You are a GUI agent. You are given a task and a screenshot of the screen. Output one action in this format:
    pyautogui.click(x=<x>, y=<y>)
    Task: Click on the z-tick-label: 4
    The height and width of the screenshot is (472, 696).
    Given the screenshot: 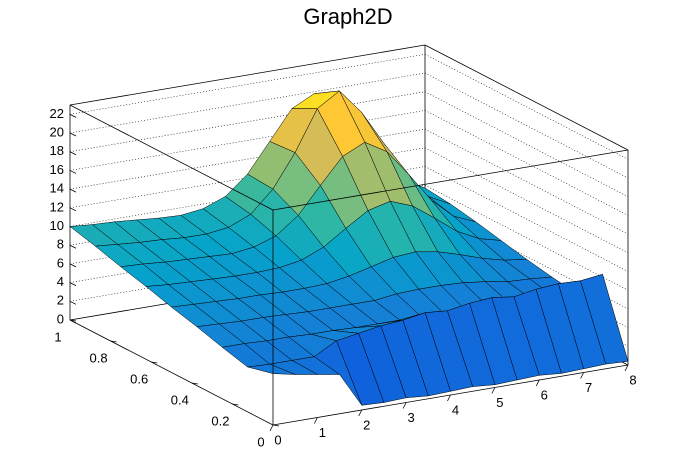 What is the action you would take?
    pyautogui.click(x=60, y=281)
    